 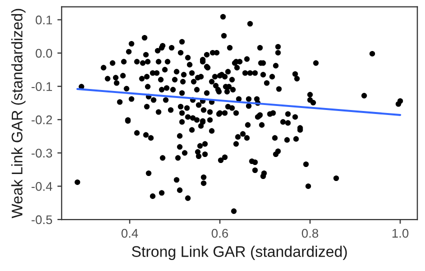 What do you see at coordinates (44, 53) in the screenshot?
I see `y-tick-label: 0.0` at bounding box center [44, 53].